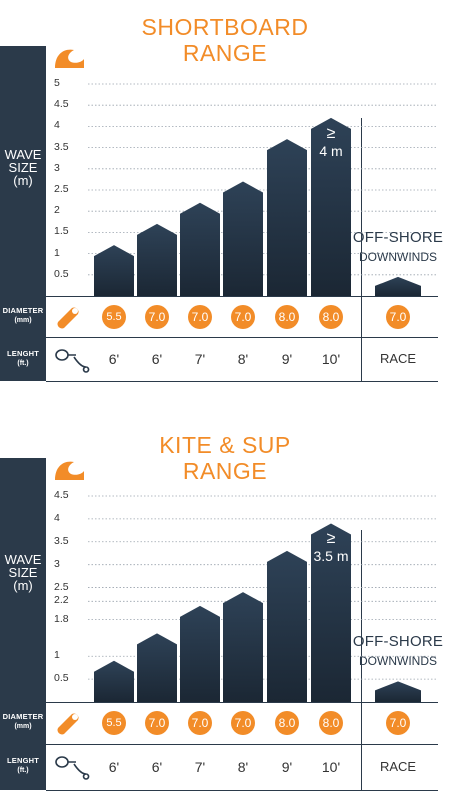 The width and height of the screenshot is (450, 800). I want to click on chart-2-race-length-value: RACE, so click(398, 766).